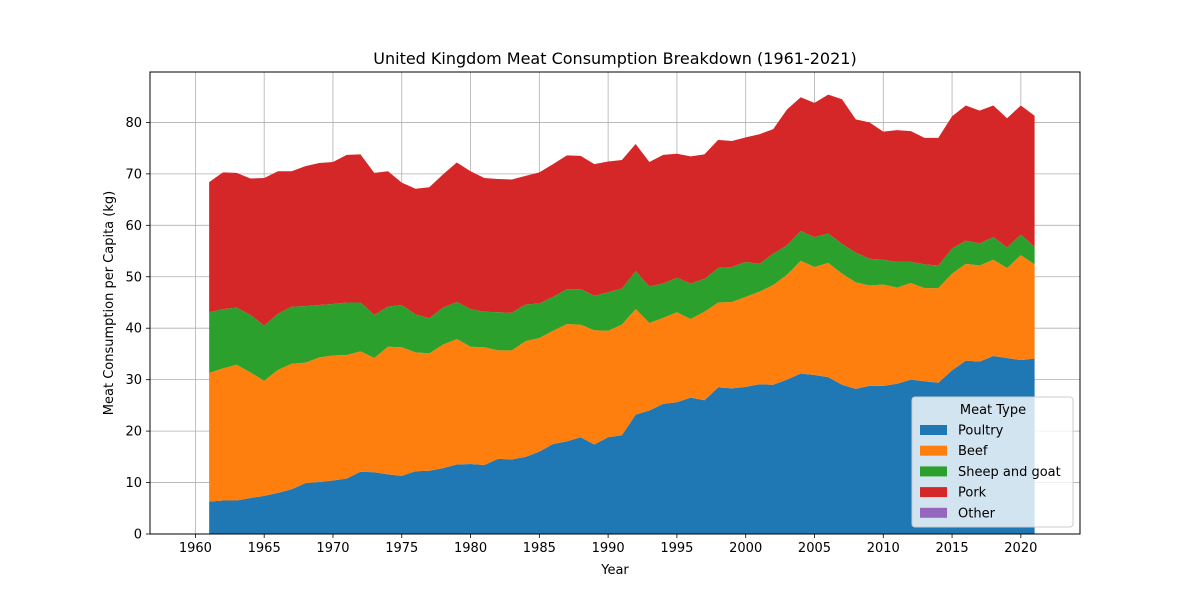 This screenshot has height=604, width=1200. I want to click on legend-label-other: Other, so click(977, 513).